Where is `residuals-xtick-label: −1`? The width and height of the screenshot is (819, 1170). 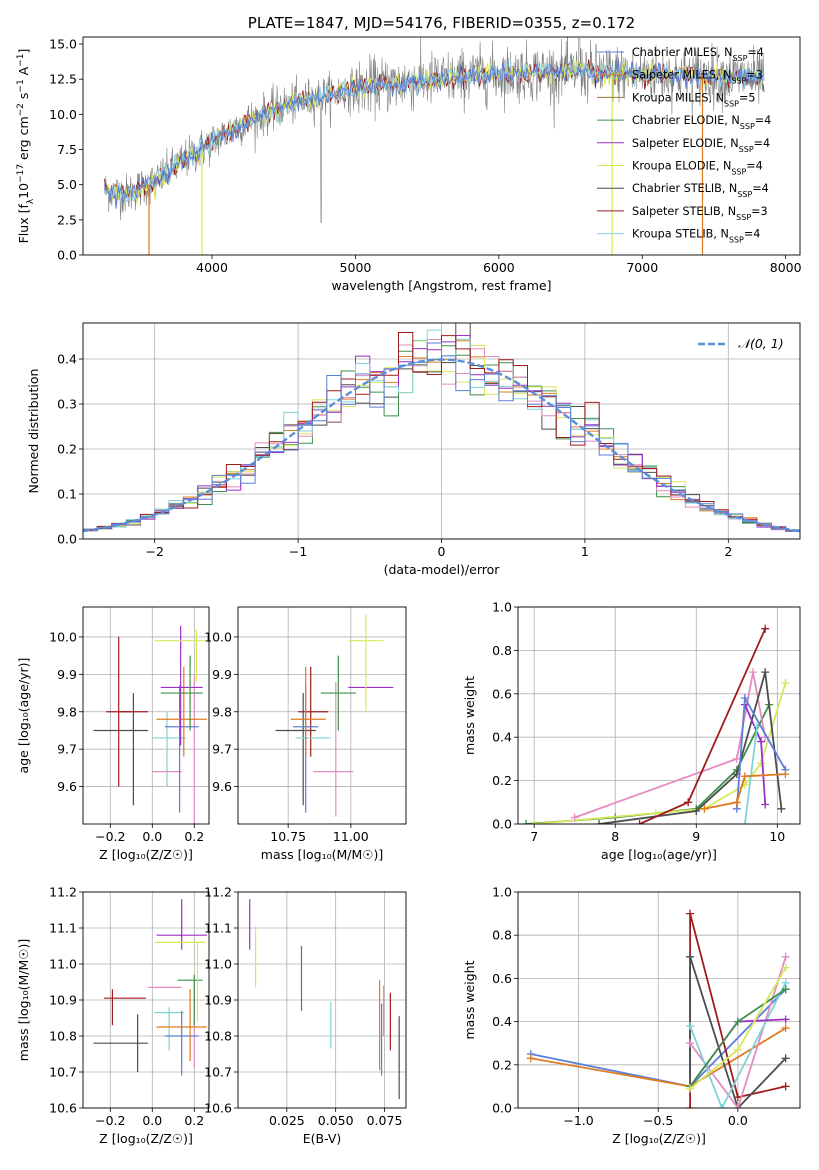 residuals-xtick-label: −1 is located at coordinates (298, 551).